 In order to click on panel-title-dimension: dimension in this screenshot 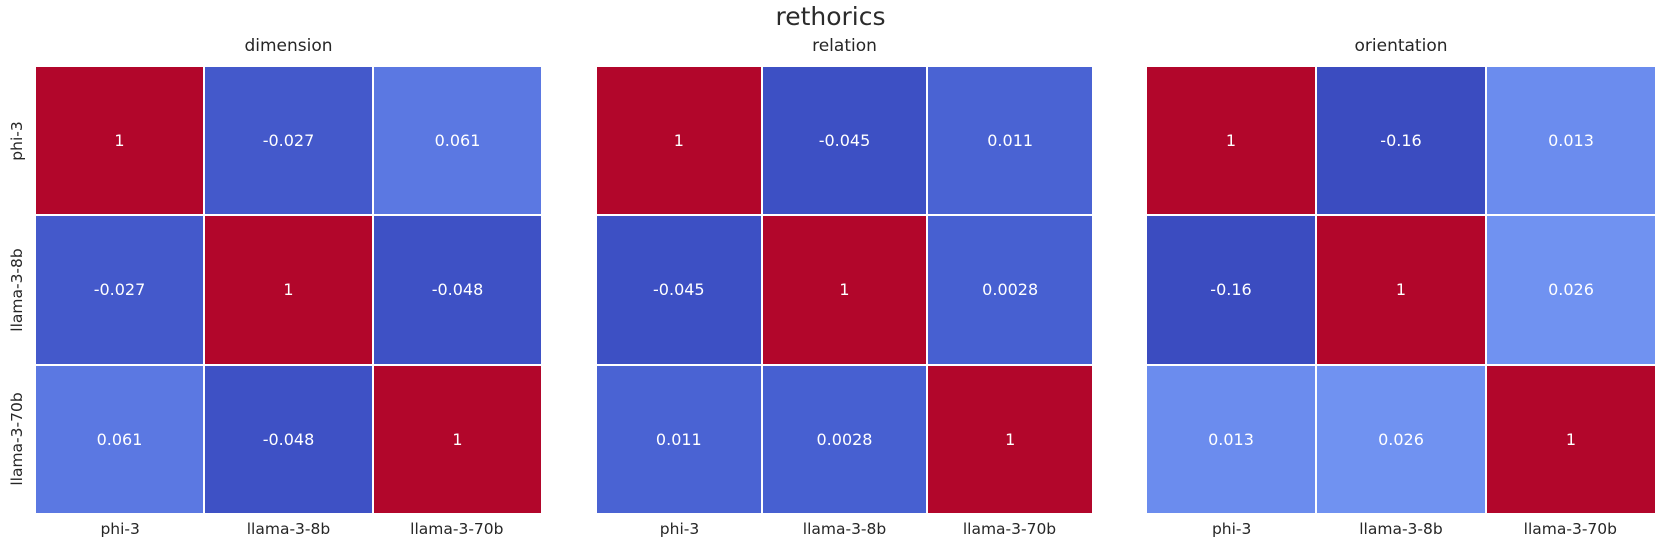, I will do `click(288, 46)`.